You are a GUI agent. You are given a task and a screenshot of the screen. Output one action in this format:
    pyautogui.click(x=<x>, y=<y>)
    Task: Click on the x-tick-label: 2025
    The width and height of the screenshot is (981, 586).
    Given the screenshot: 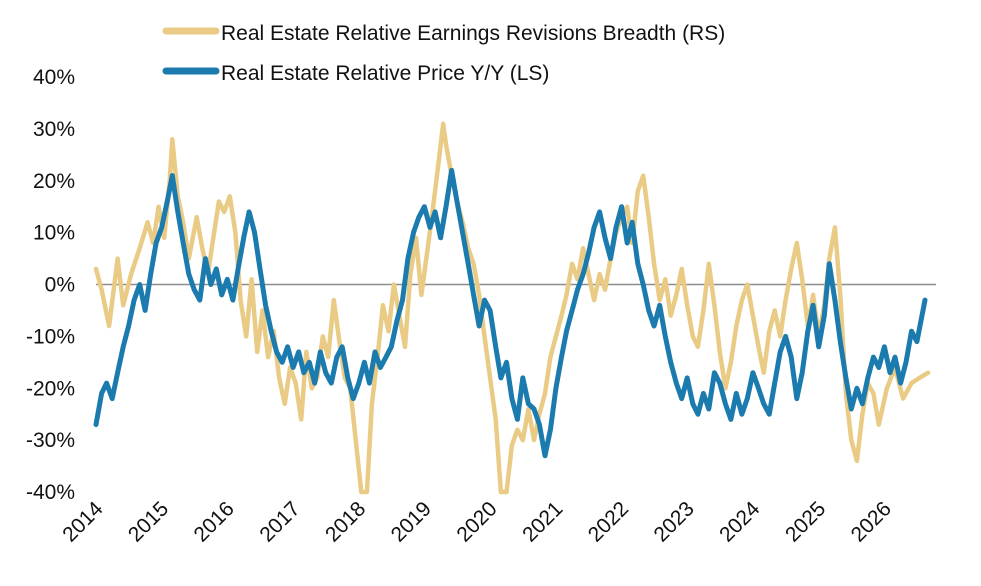 What is the action you would take?
    pyautogui.click(x=805, y=521)
    